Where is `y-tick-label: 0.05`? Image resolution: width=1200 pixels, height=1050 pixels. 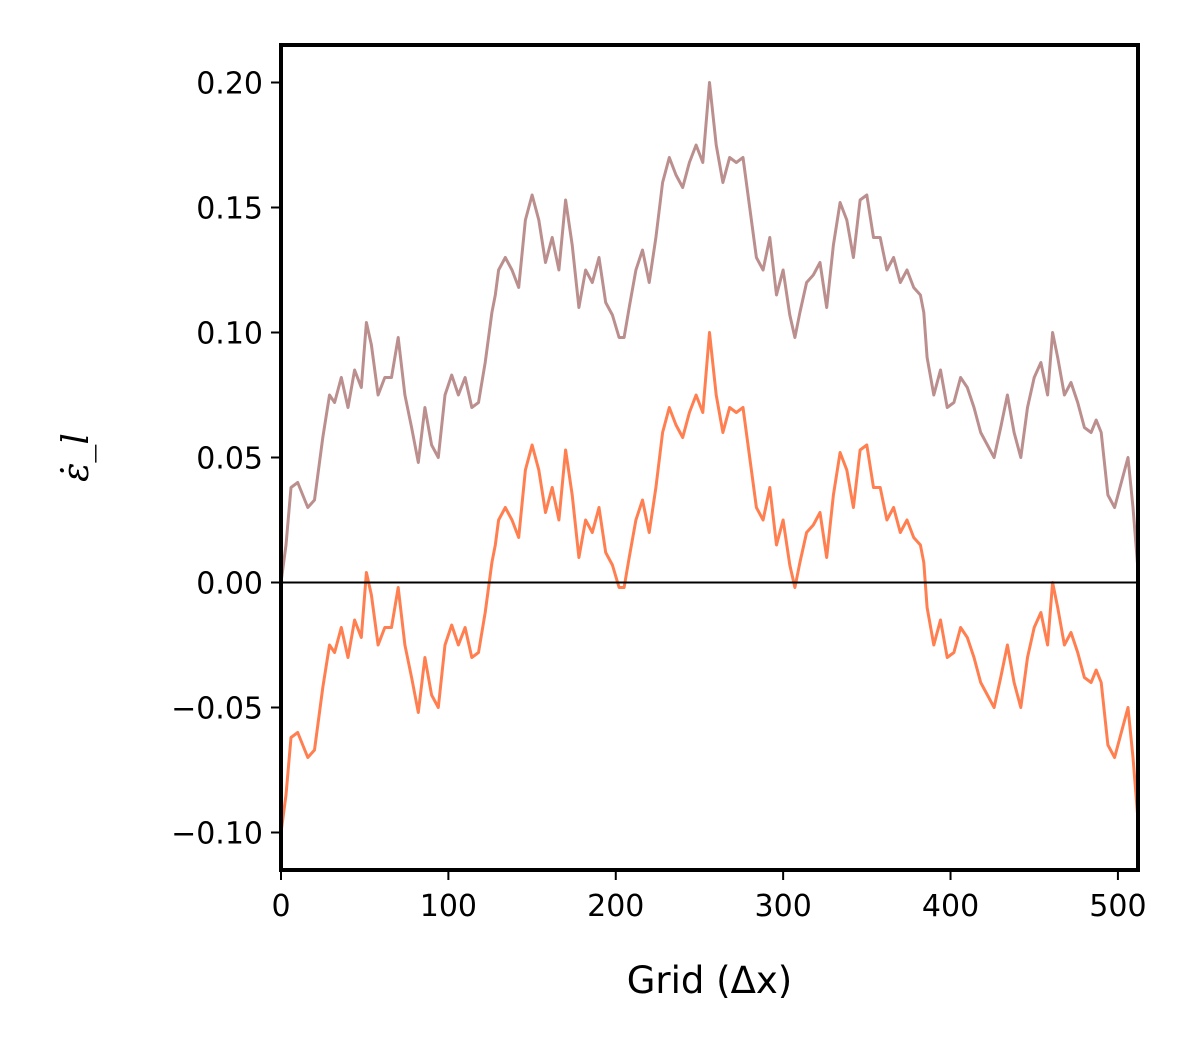 y-tick-label: 0.05 is located at coordinates (229, 459).